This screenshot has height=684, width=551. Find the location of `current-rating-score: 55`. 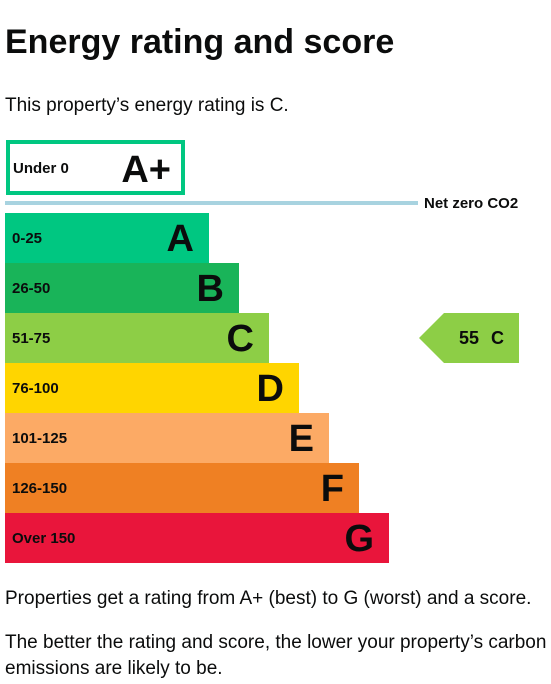

current-rating-score: 55 is located at coordinates (469, 338).